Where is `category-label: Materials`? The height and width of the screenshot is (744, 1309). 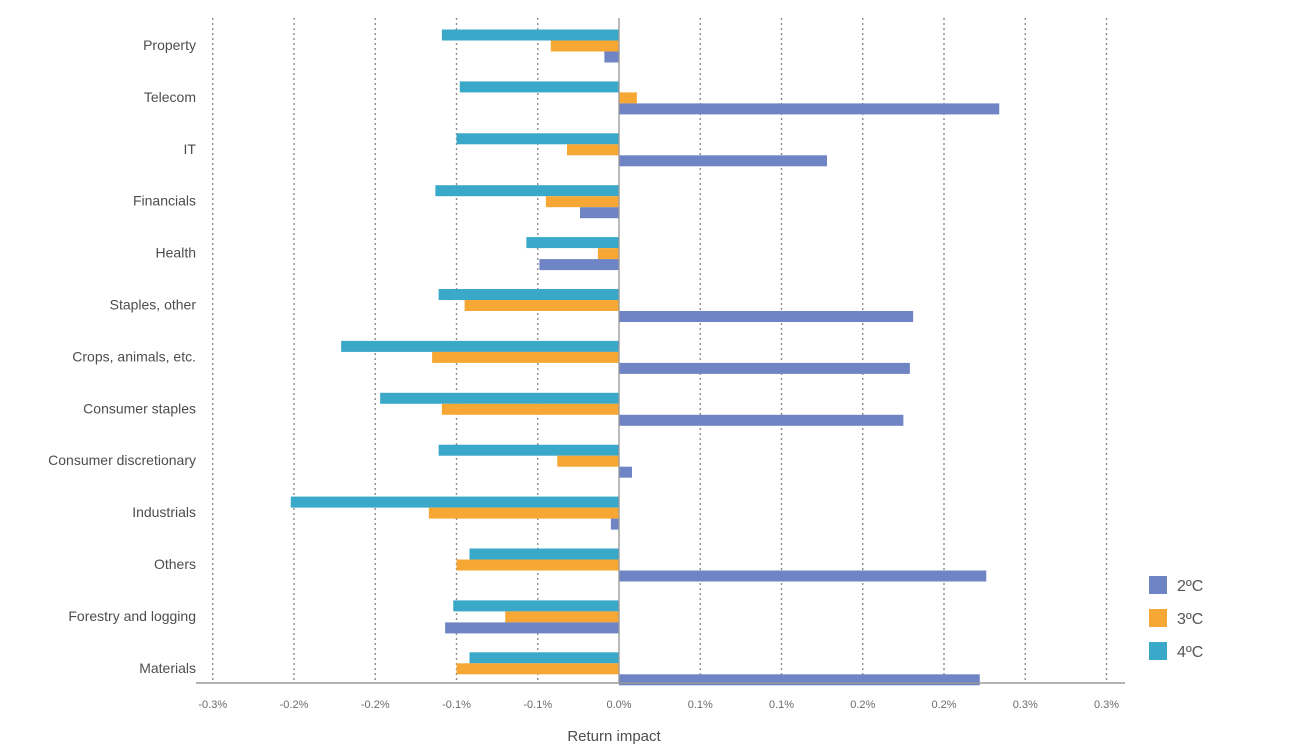 category-label: Materials is located at coordinates (167, 668).